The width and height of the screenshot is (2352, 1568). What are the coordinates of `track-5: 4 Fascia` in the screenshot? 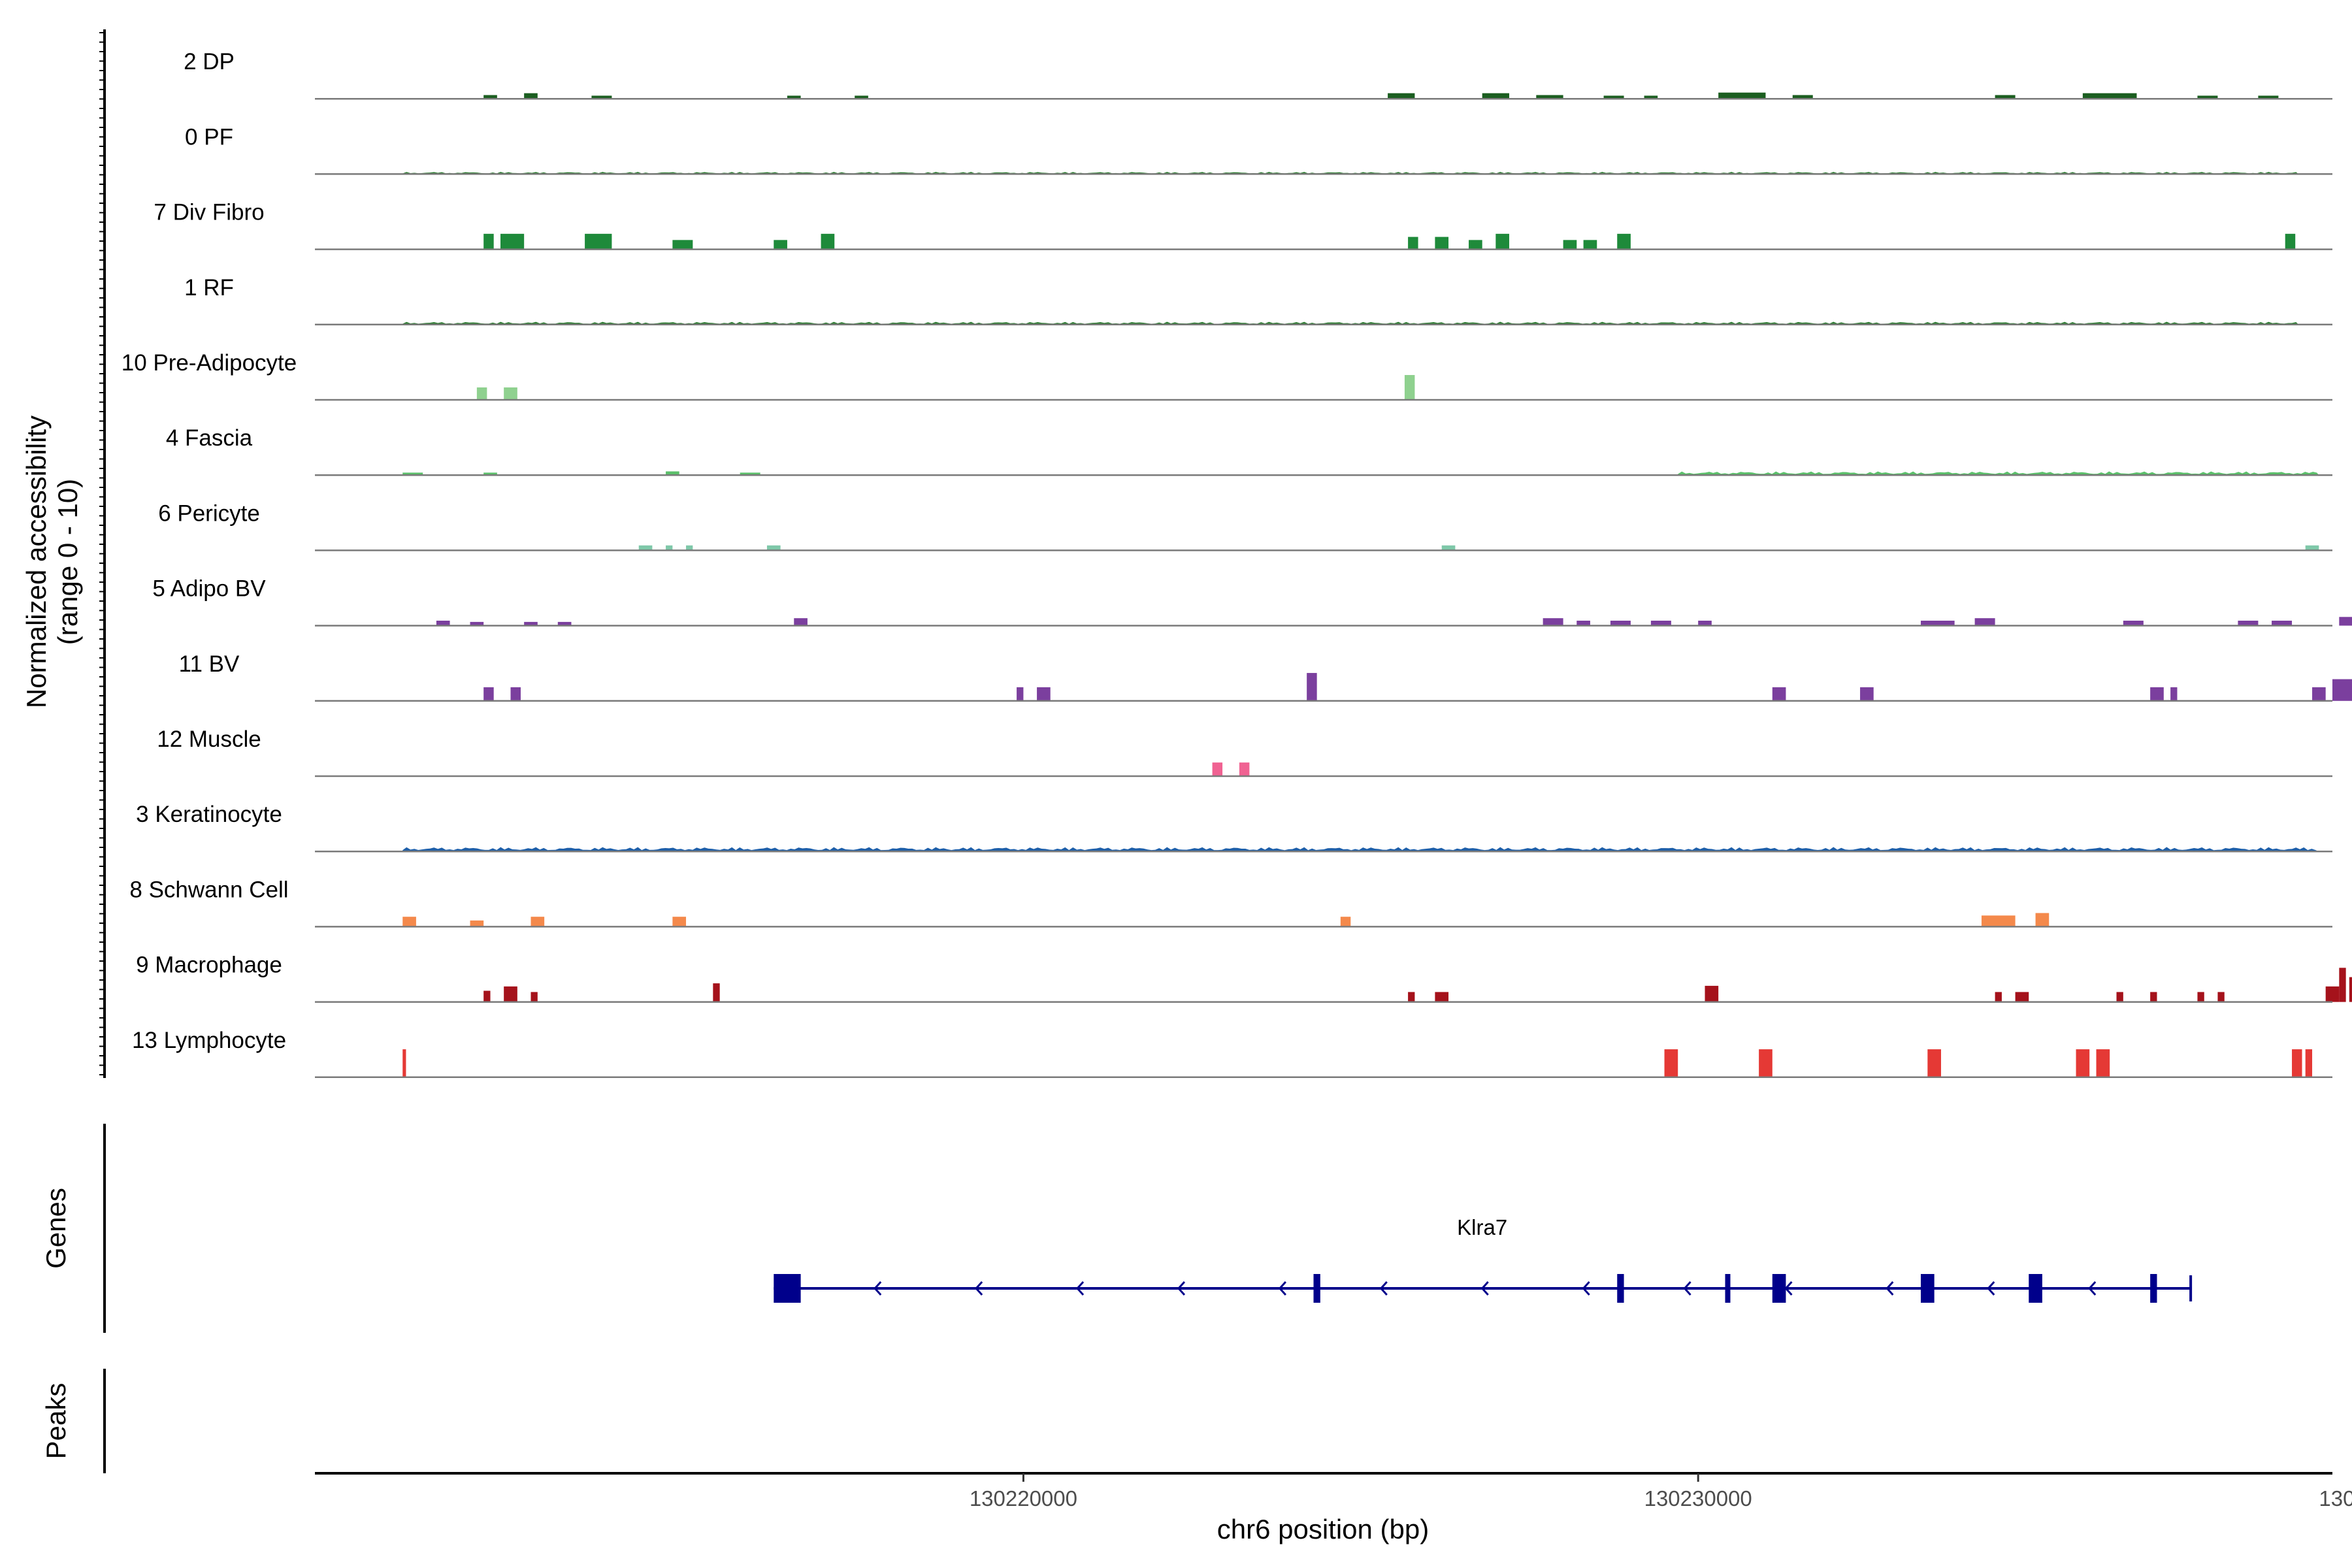 It's located at (1249, 450).